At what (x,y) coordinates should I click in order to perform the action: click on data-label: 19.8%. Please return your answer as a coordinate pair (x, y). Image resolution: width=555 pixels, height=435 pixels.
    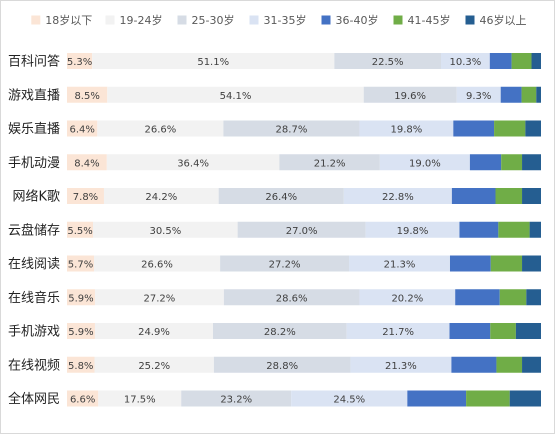
    Looking at the image, I should click on (413, 231).